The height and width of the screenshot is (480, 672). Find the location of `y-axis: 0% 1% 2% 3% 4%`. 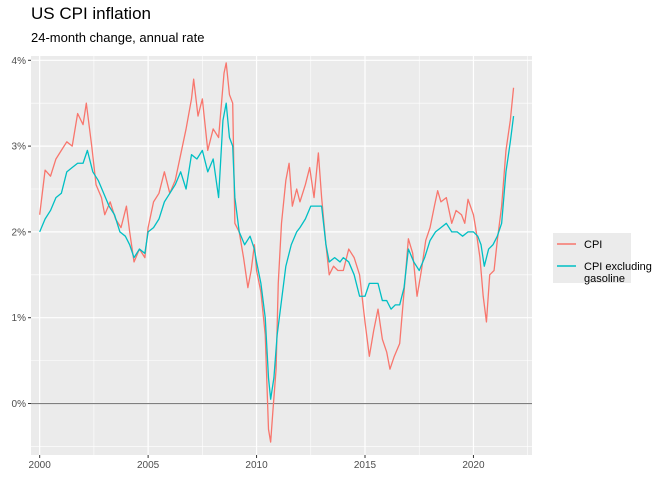

y-axis: 0% 1% 2% 3% 4% is located at coordinates (21, 233).